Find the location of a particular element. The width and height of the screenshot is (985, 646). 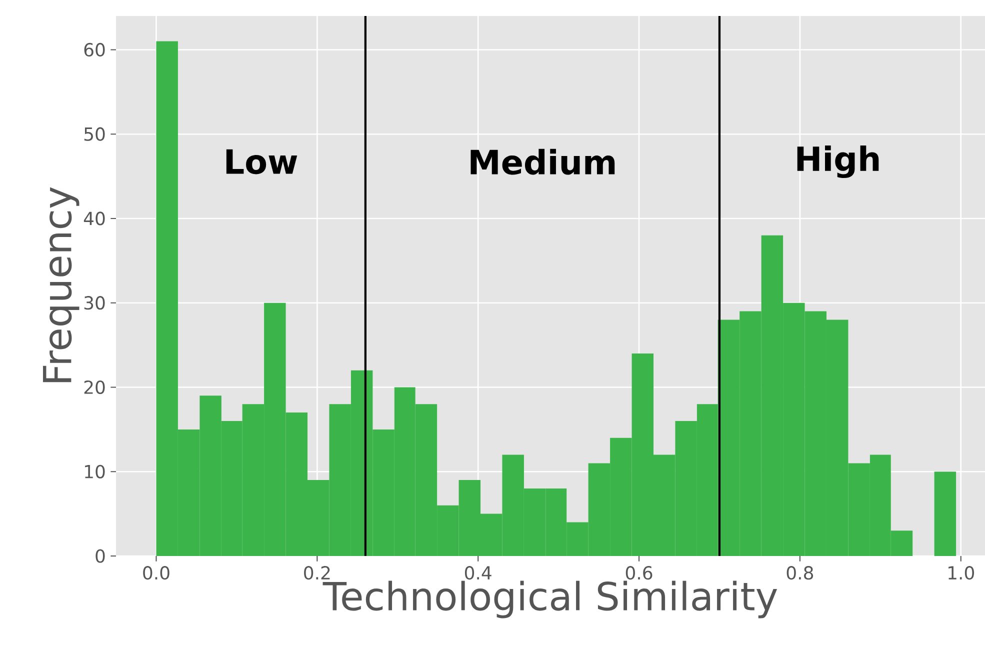

x-tick-label: 0.8 is located at coordinates (800, 573).